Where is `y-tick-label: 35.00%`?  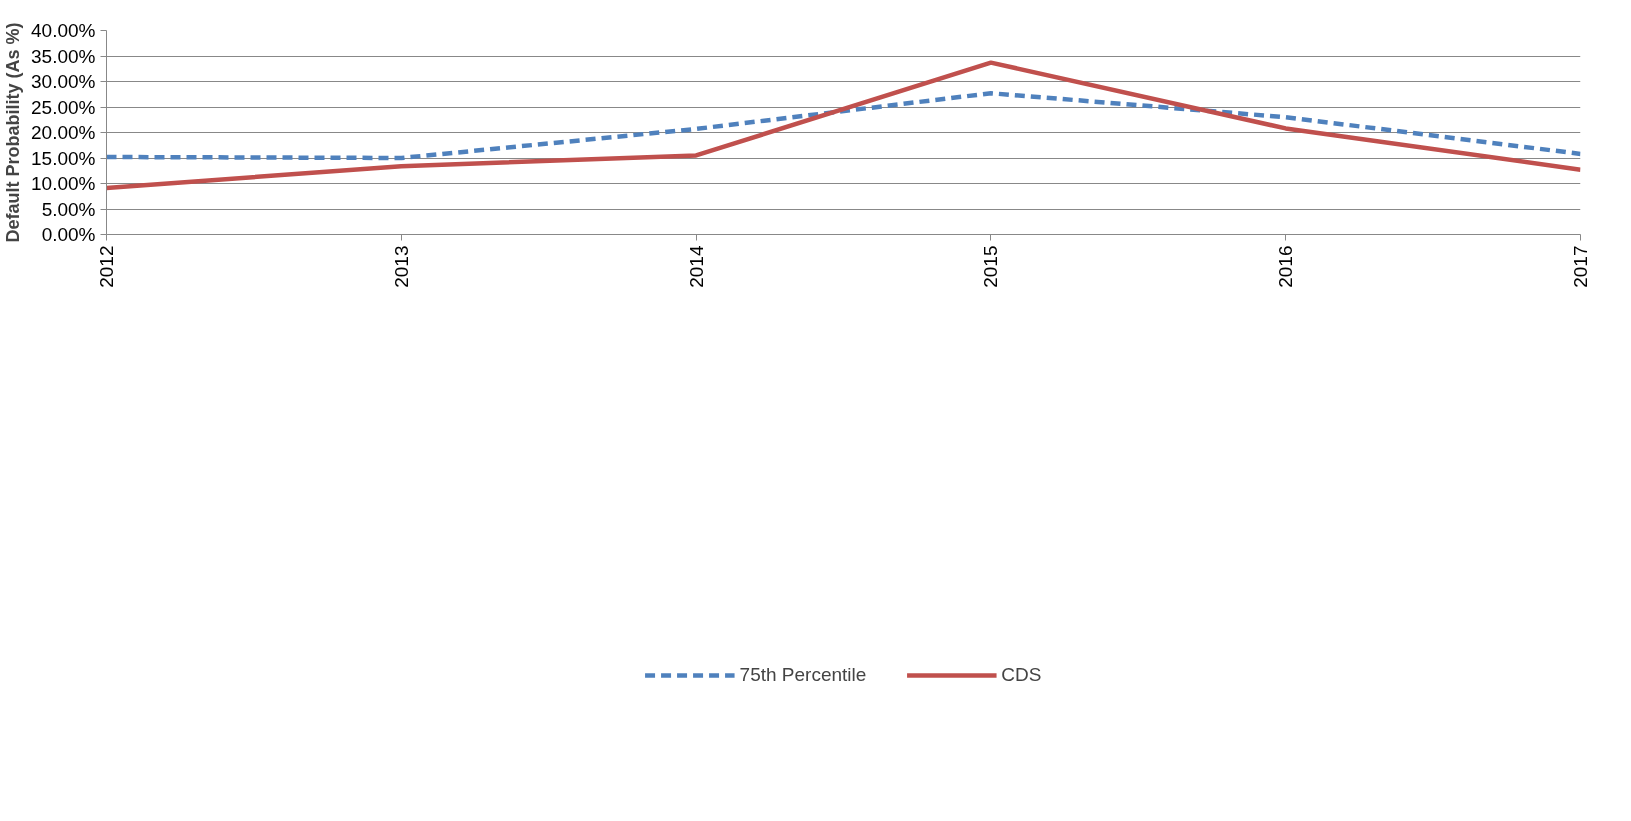 y-tick-label: 35.00% is located at coordinates (63, 56).